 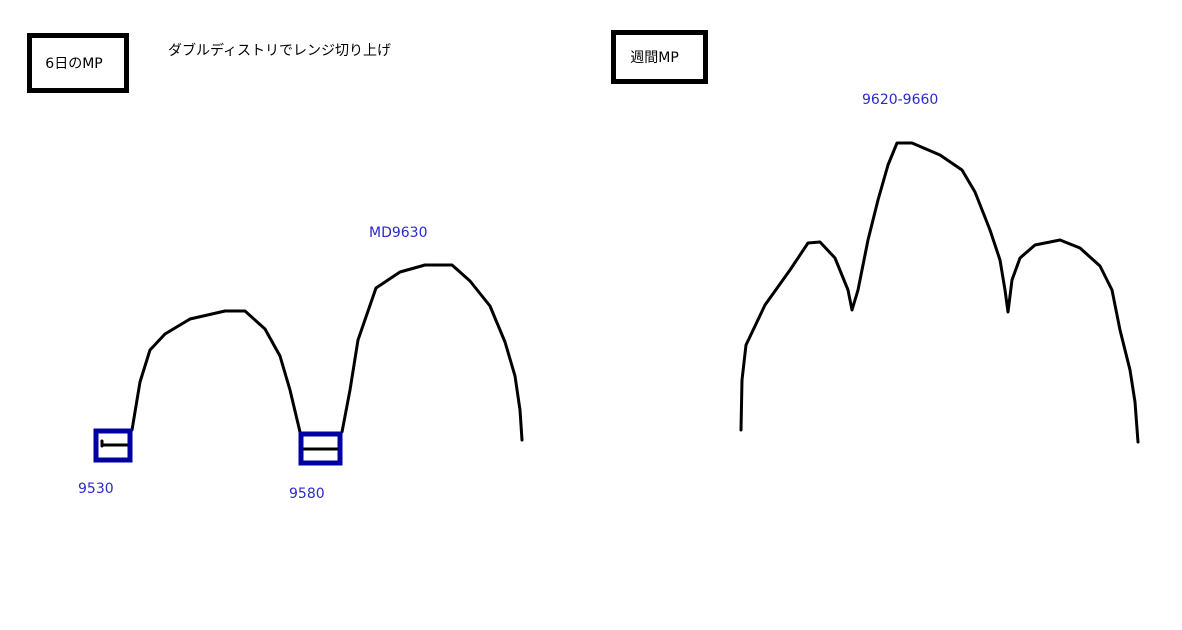 What do you see at coordinates (432, 352) in the screenshot?
I see `daily-profile-right-hump` at bounding box center [432, 352].